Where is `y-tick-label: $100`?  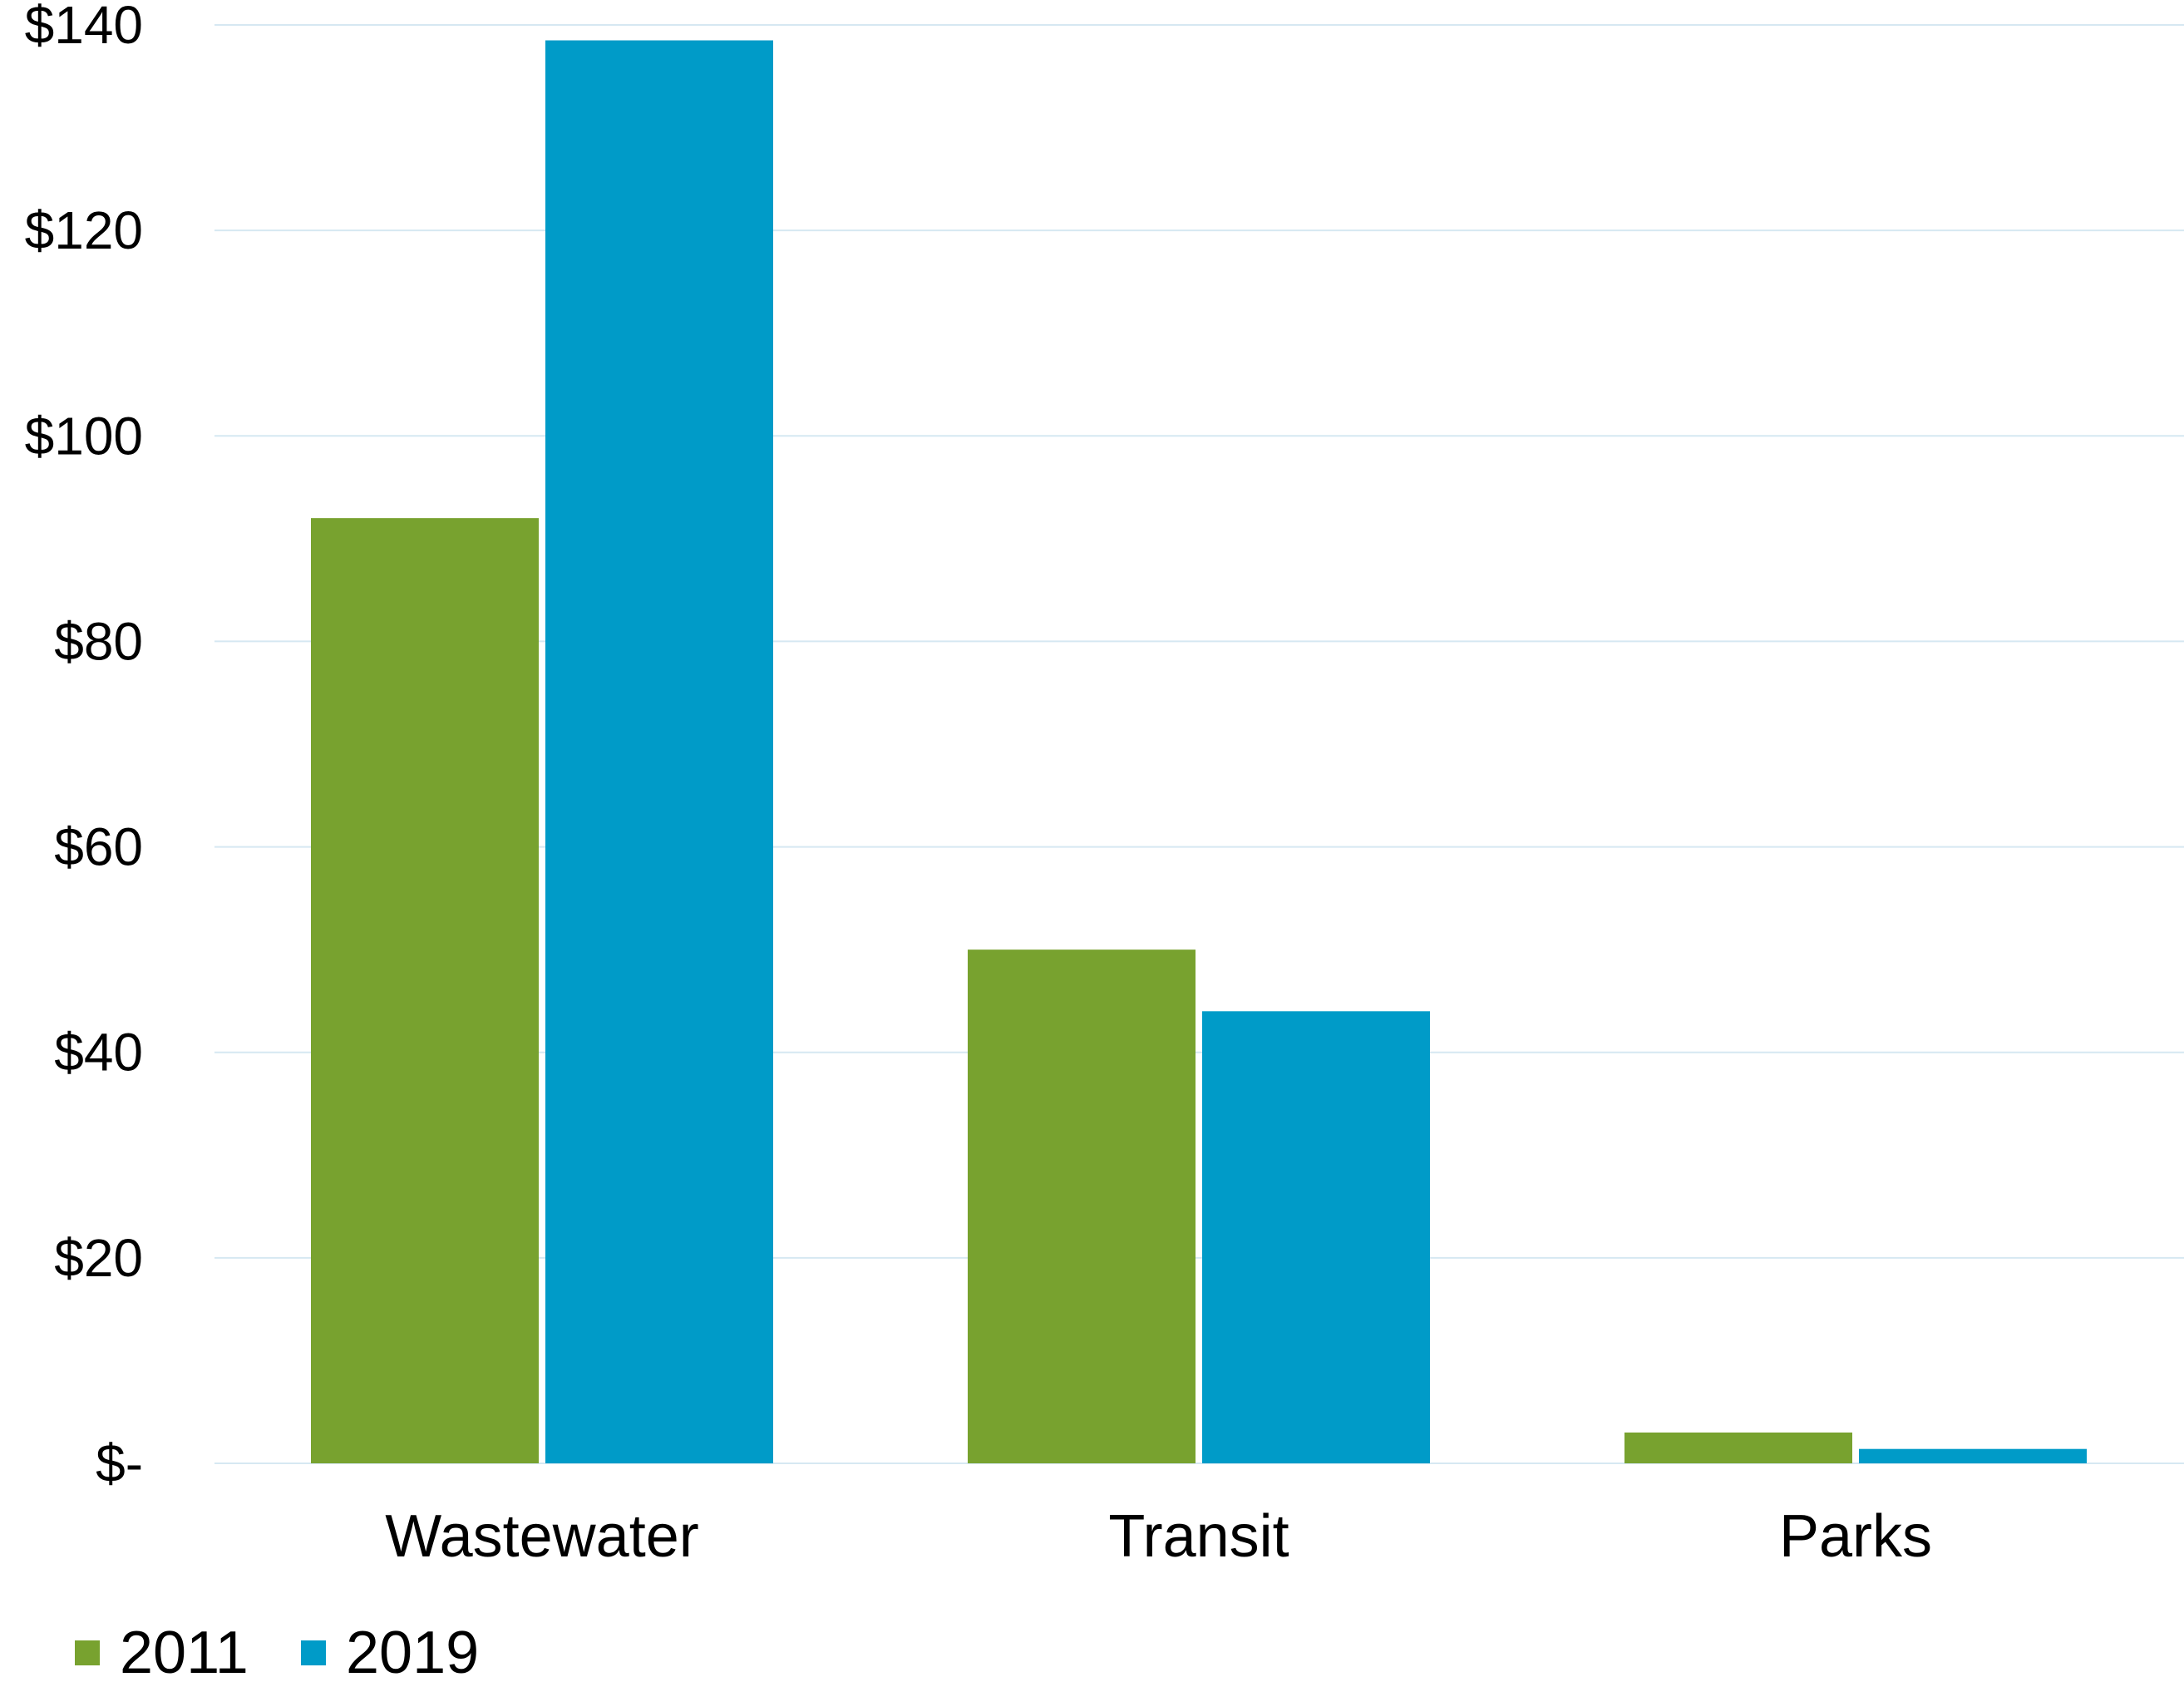
y-tick-label: $100 is located at coordinates (84, 436).